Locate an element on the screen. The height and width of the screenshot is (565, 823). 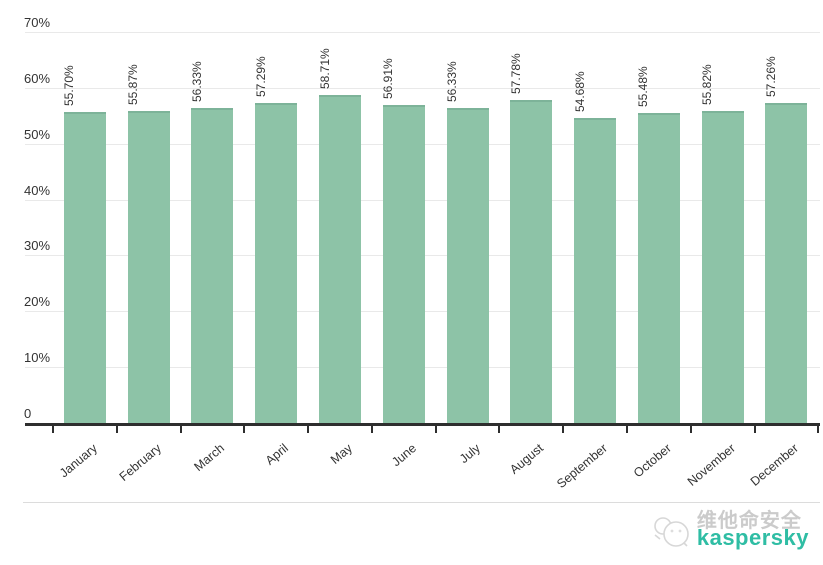
panda-circle-outline-icon is located at coordinates (671, 532).